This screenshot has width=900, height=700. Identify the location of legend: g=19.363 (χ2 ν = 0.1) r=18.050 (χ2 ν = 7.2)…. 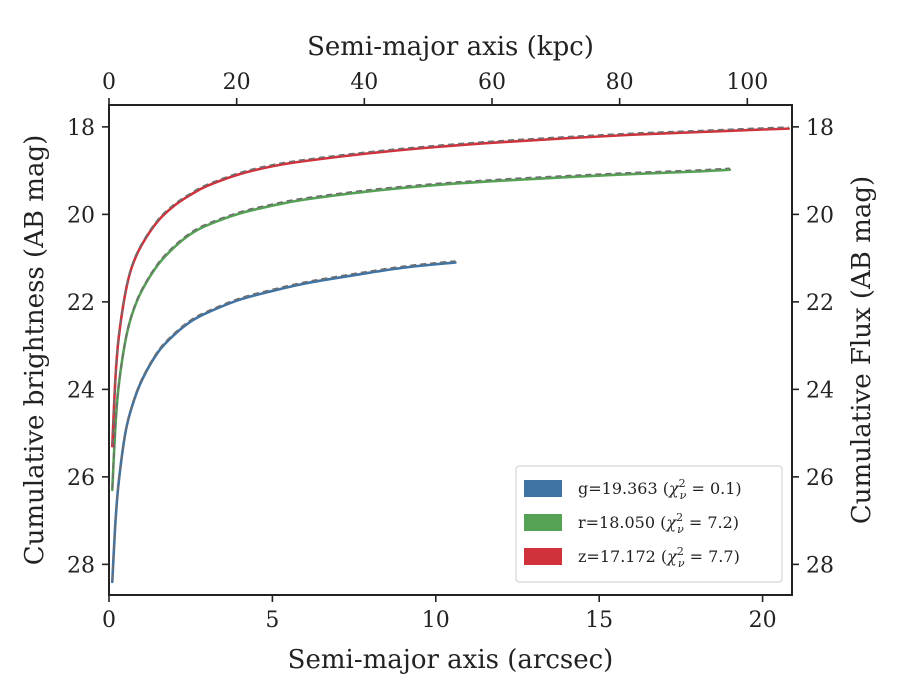
(649, 524).